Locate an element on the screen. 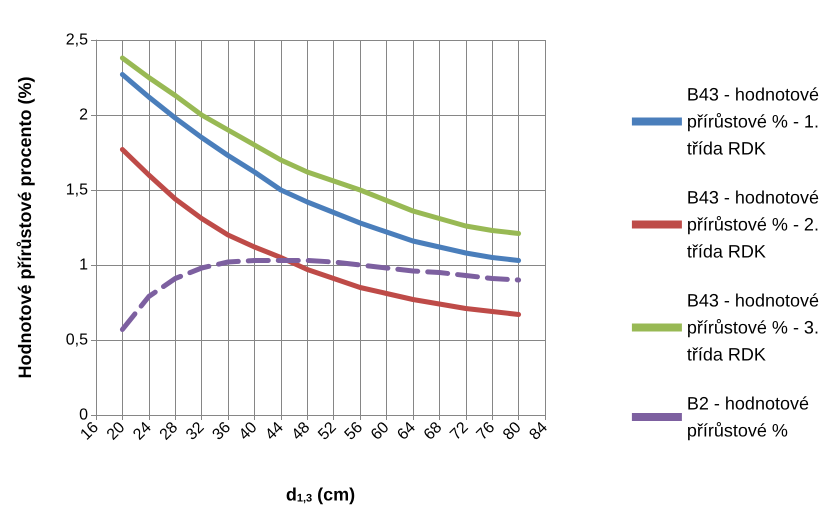 The image size is (829, 525). x-tick-label: 60 is located at coordinates (380, 431).